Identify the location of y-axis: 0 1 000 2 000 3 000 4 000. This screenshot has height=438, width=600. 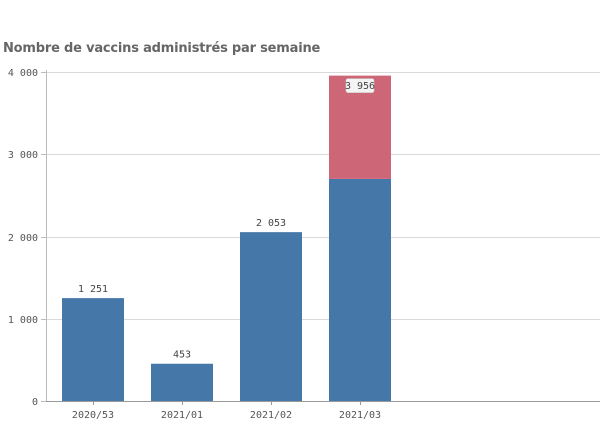
(27, 238).